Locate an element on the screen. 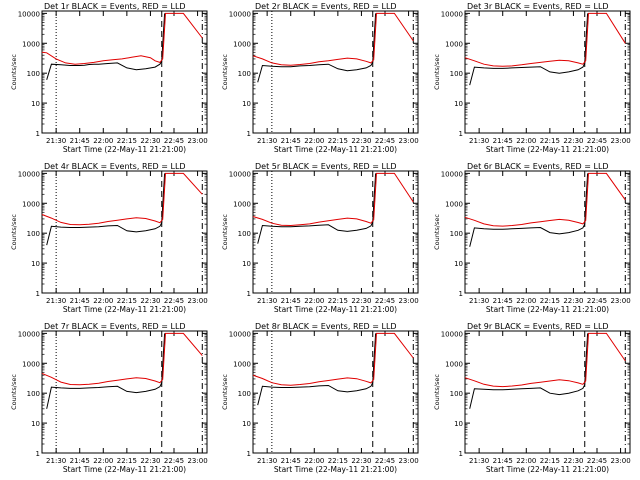  chart-title: Det 9r BLACK = Events, RED = LLD is located at coordinates (538, 326).